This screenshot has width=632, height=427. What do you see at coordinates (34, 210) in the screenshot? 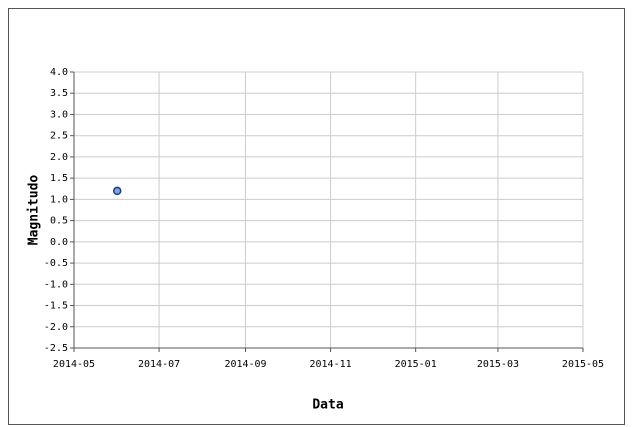
I see `y-axis-title: Magnitudo` at bounding box center [34, 210].